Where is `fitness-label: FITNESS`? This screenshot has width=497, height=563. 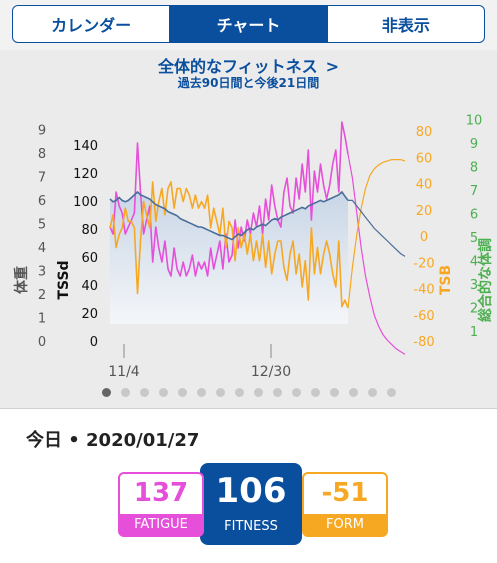
fitness-label: FITNESS is located at coordinates (251, 526).